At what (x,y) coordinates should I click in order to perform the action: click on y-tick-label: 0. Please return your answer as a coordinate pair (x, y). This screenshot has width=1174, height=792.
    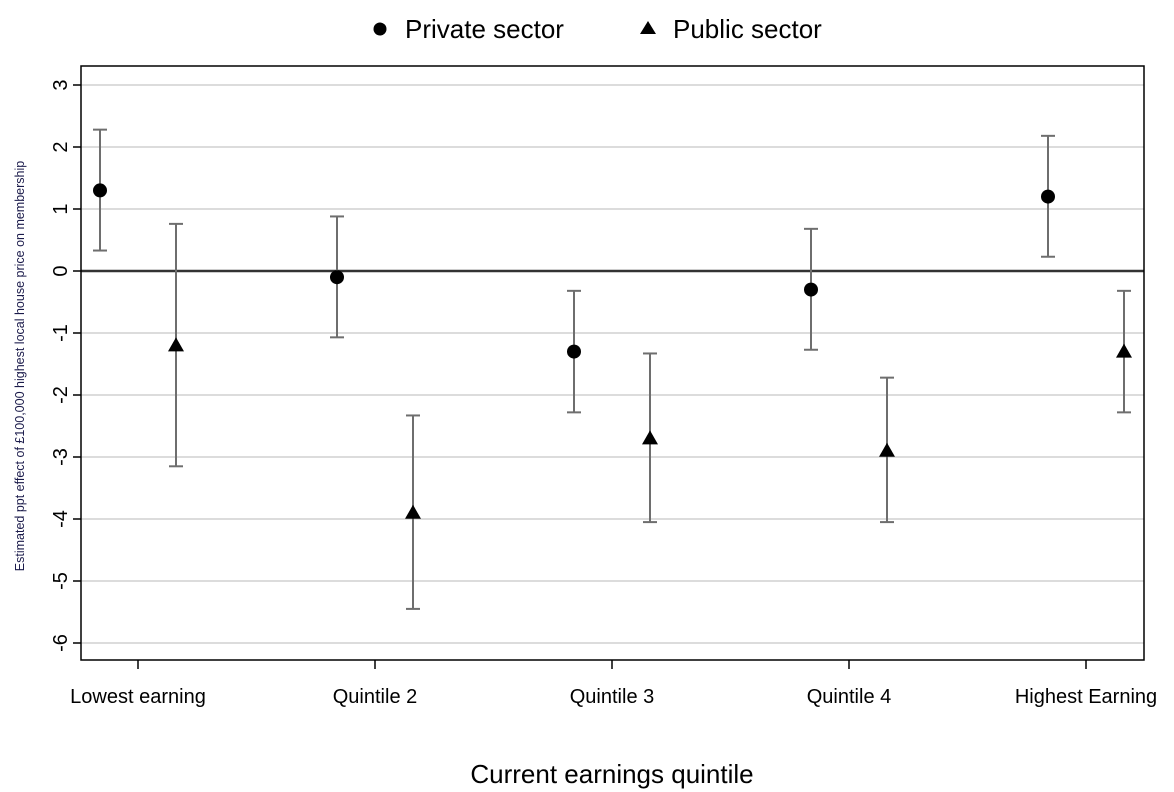
    Looking at the image, I should click on (61, 270).